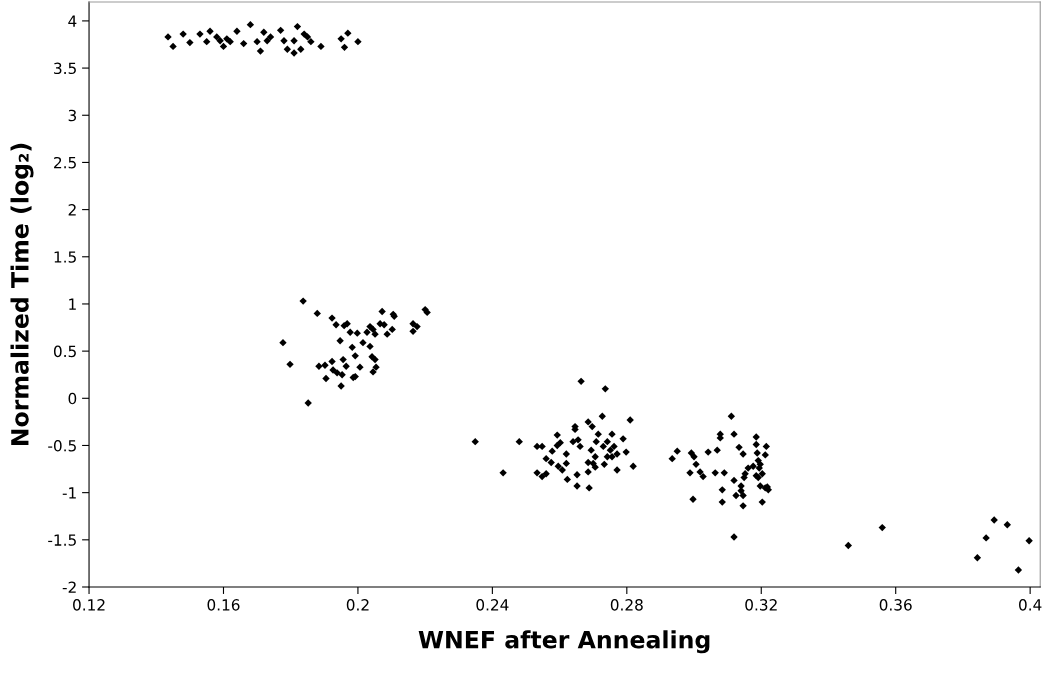 The height and width of the screenshot is (679, 1055). Describe the element at coordinates (69, 493) in the screenshot. I see `y-tick-label: -1` at that location.